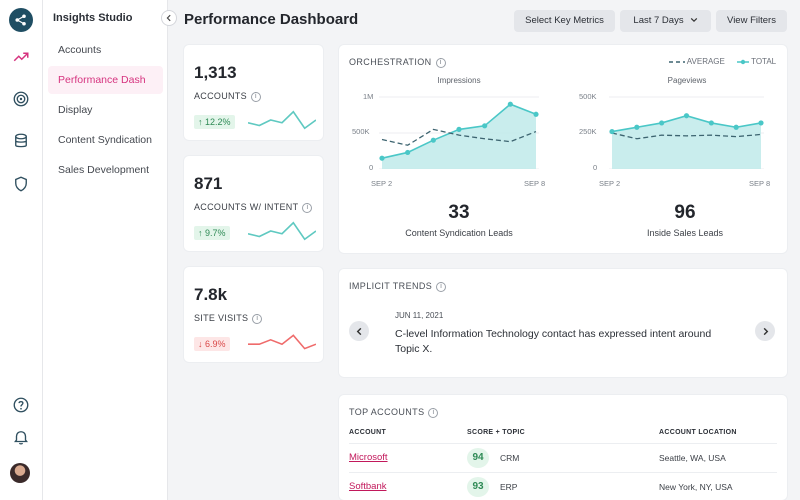 The height and width of the screenshot is (500, 800). Describe the element at coordinates (21, 184) in the screenshot. I see `shield-icon` at that location.